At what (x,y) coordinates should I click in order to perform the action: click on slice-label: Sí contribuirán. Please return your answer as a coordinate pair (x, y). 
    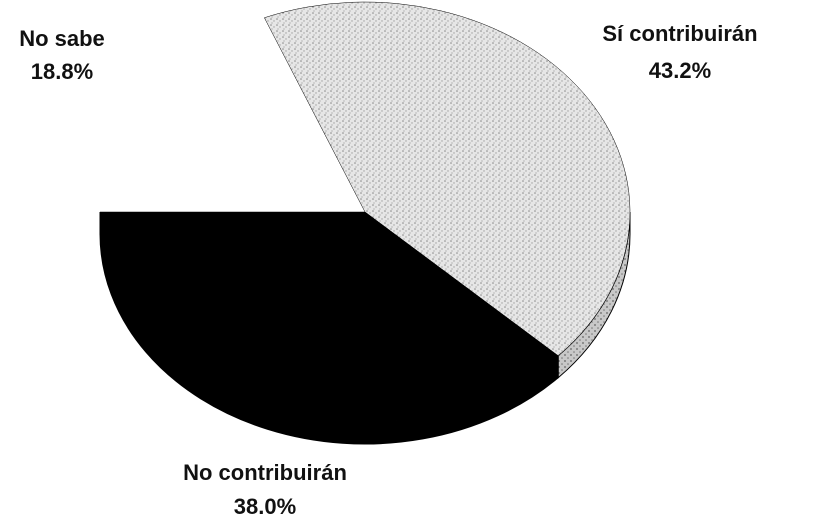
    Looking at the image, I should click on (679, 33).